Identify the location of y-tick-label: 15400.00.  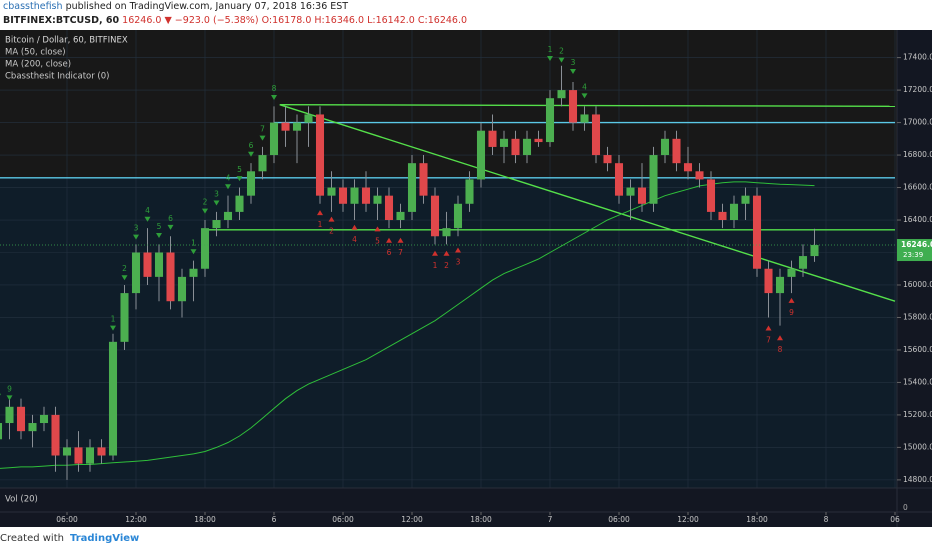
(917, 381).